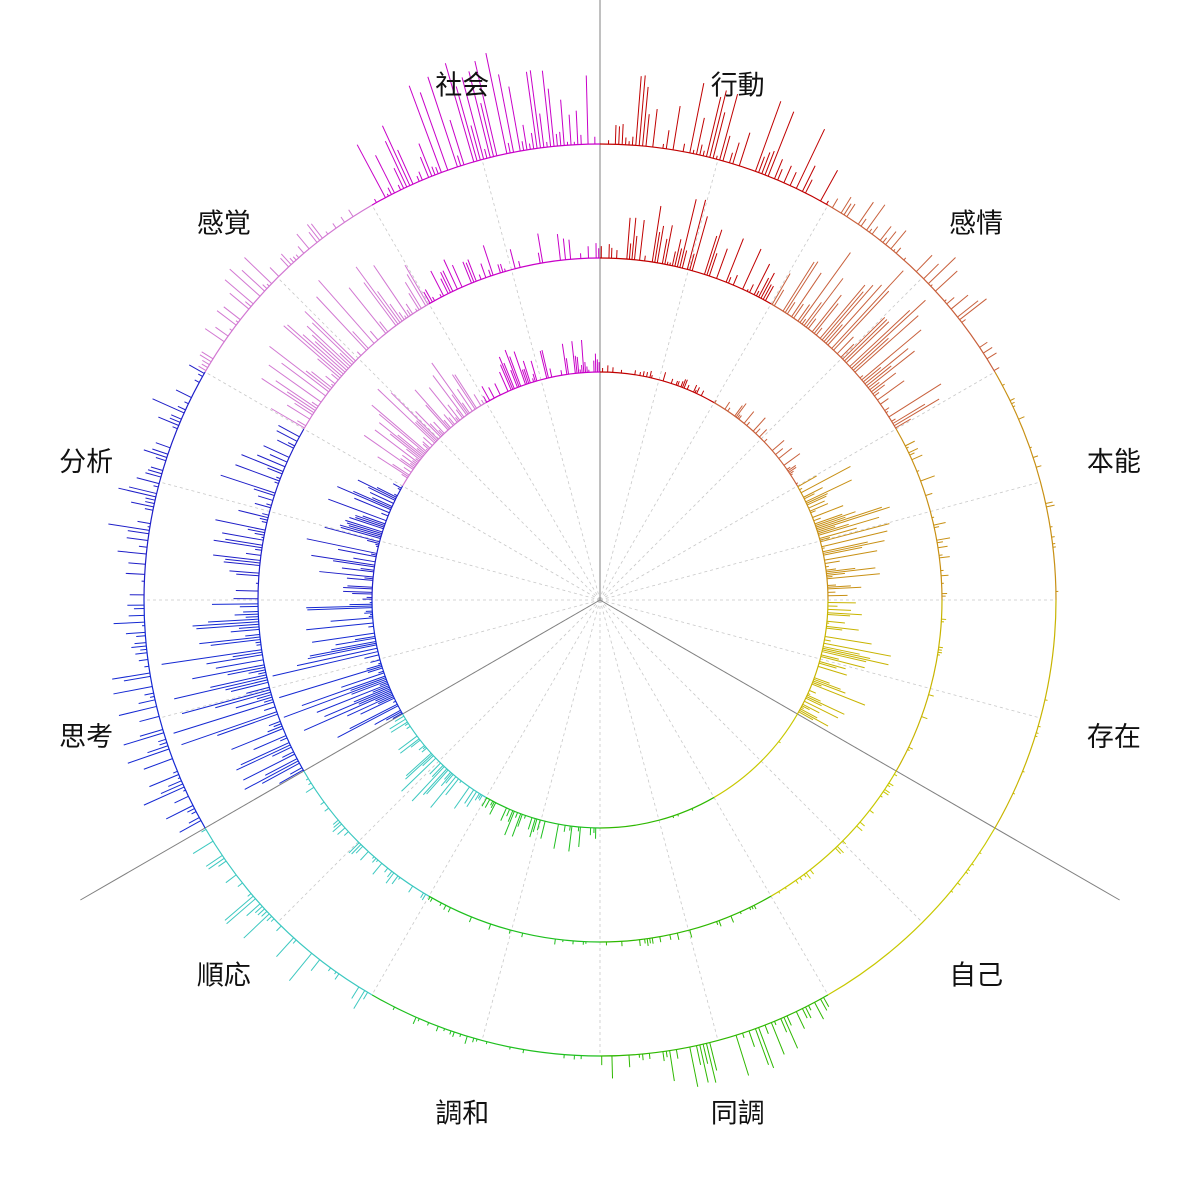 This screenshot has height=1200, width=1200. I want to click on segment-label: 調和, so click(462, 1113).